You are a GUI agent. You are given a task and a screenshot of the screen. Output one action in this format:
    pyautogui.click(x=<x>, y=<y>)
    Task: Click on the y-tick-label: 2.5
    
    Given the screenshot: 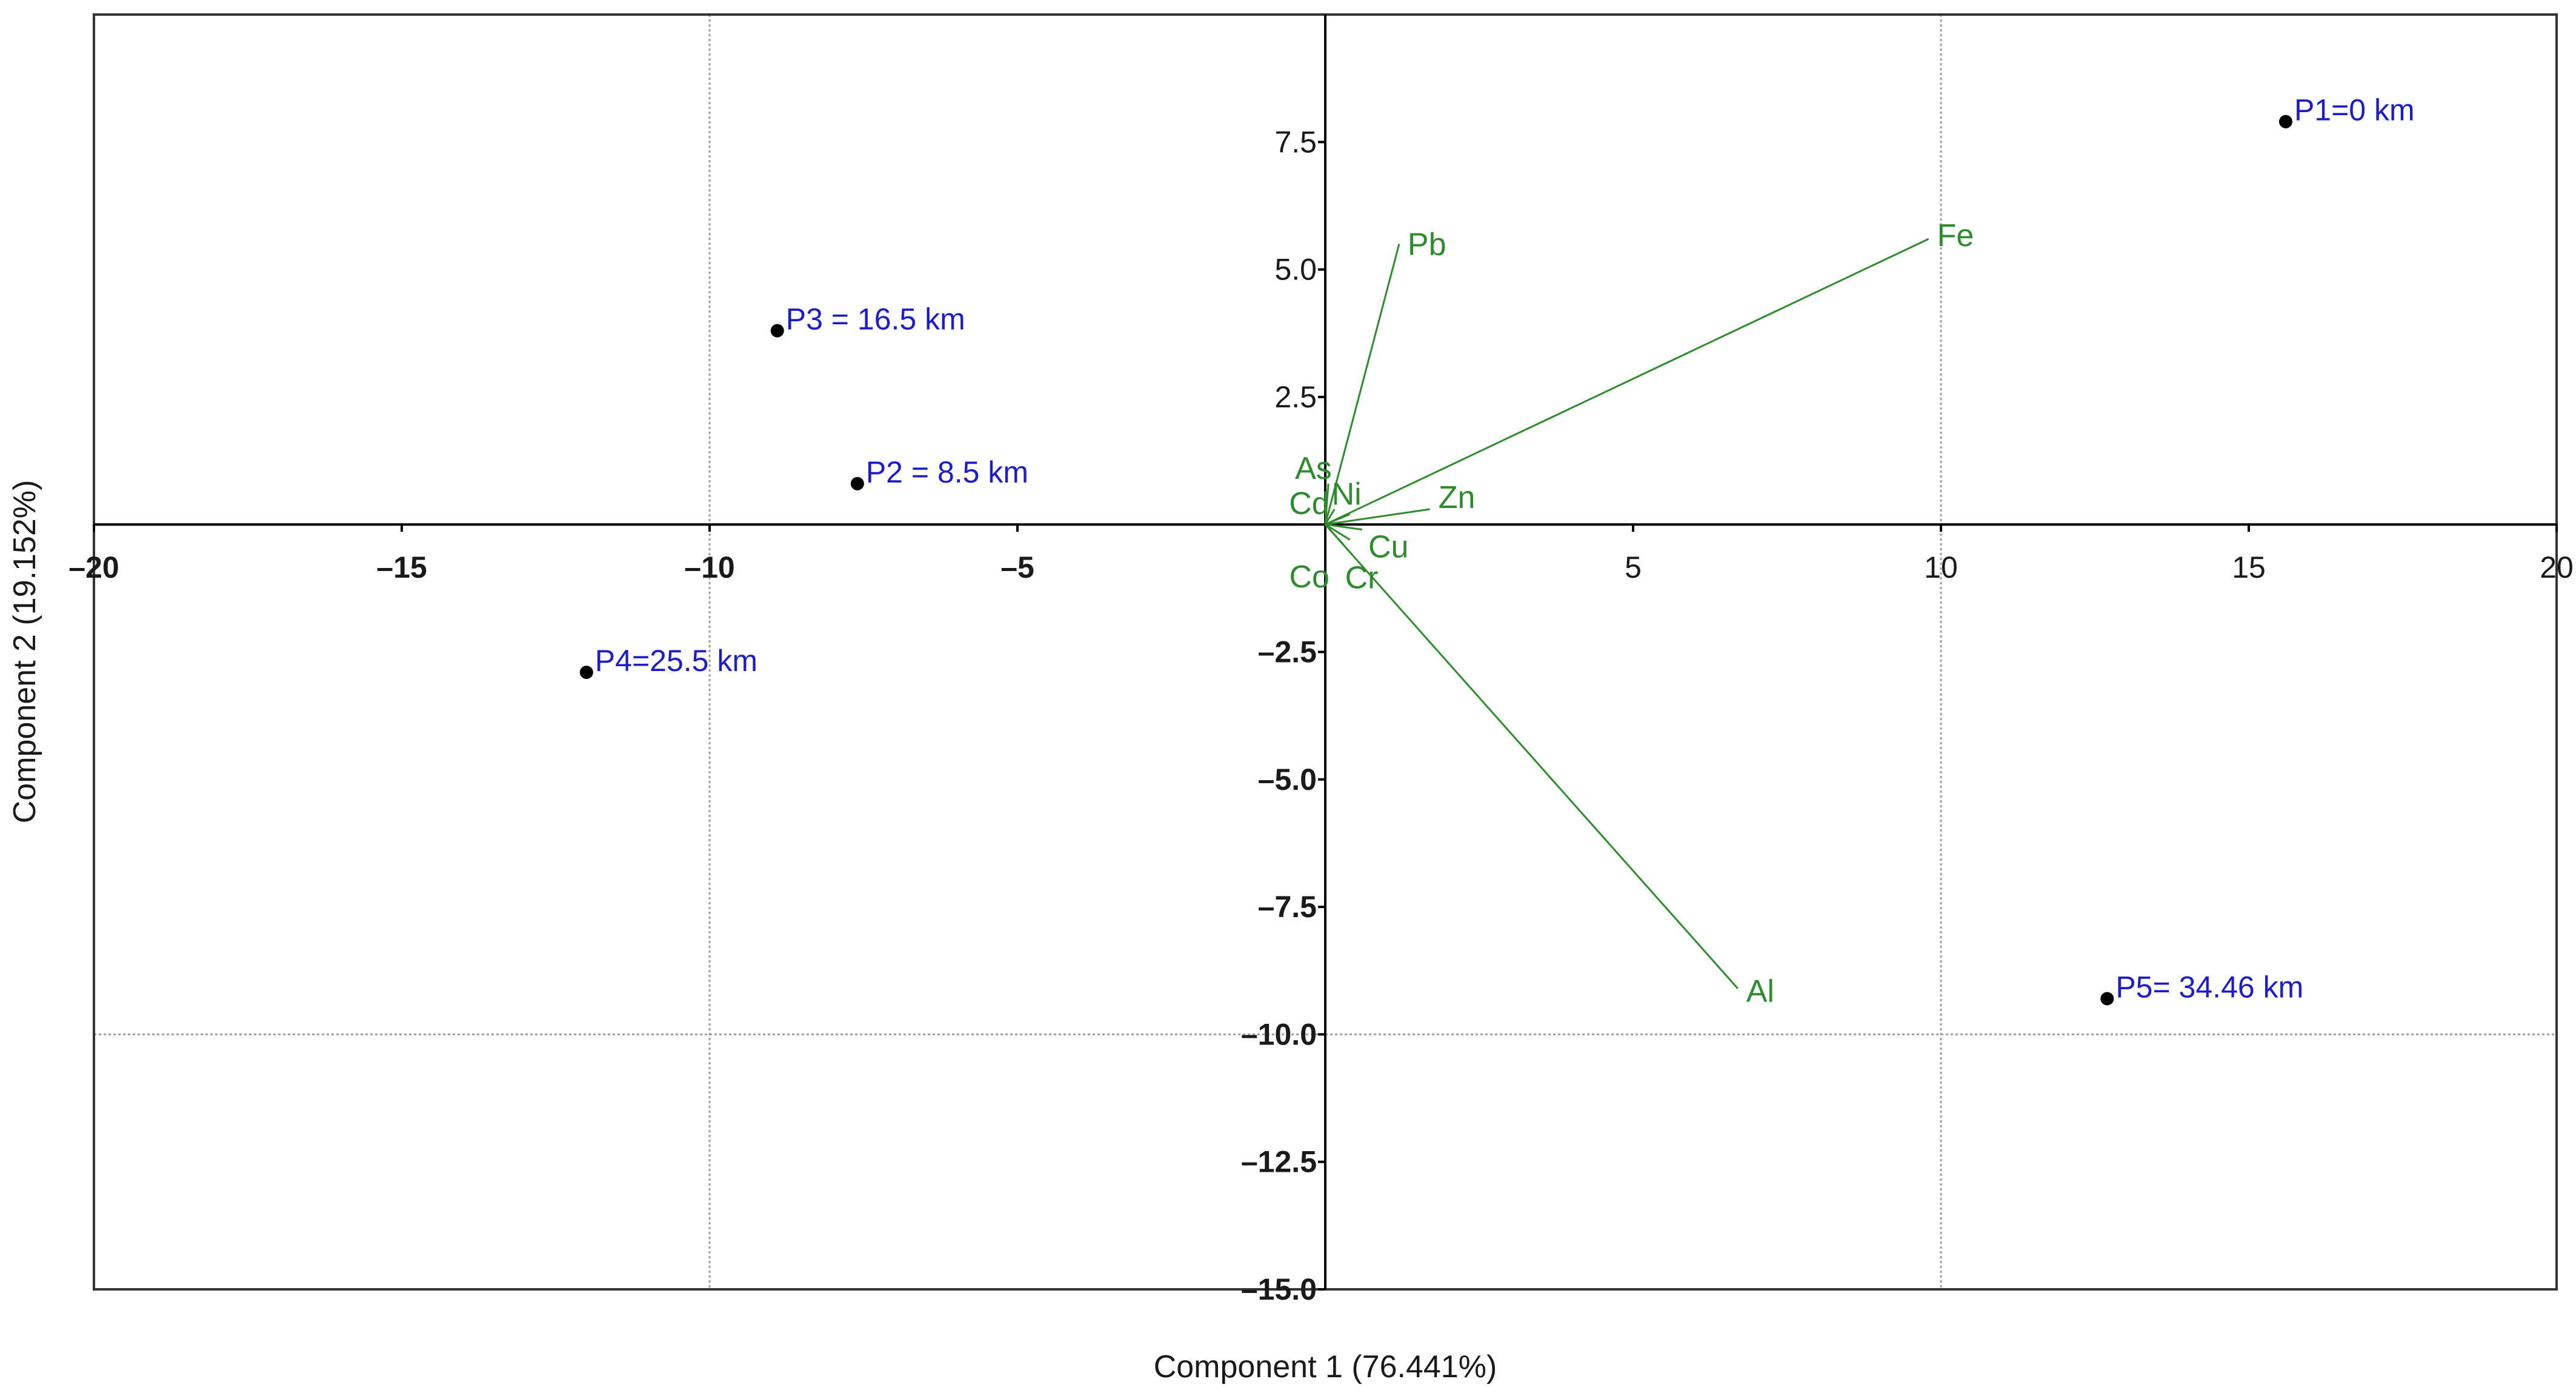 What is the action you would take?
    pyautogui.click(x=1295, y=397)
    